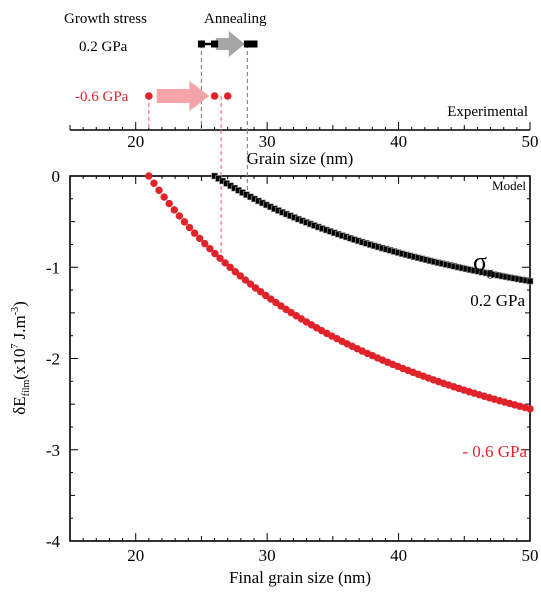 The image size is (541, 593). Describe the element at coordinates (26, 388) in the screenshot. I see `y-label-sub: film` at that location.